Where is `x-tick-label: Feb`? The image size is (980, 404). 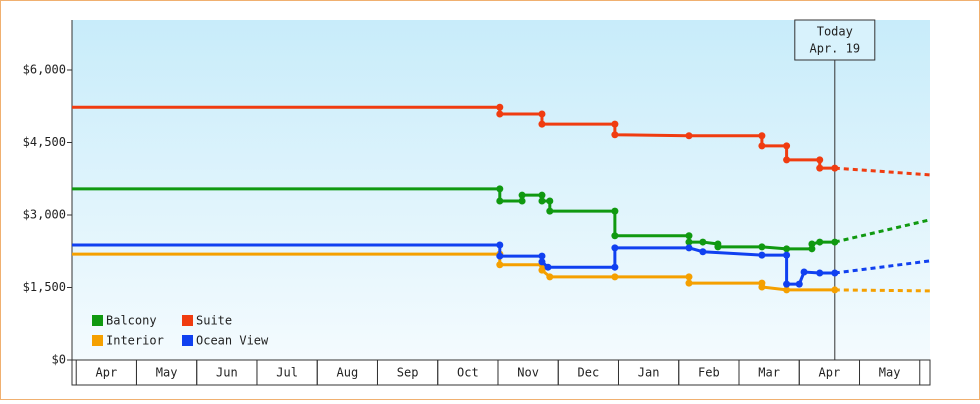 x-tick-label: Feb is located at coordinates (709, 373).